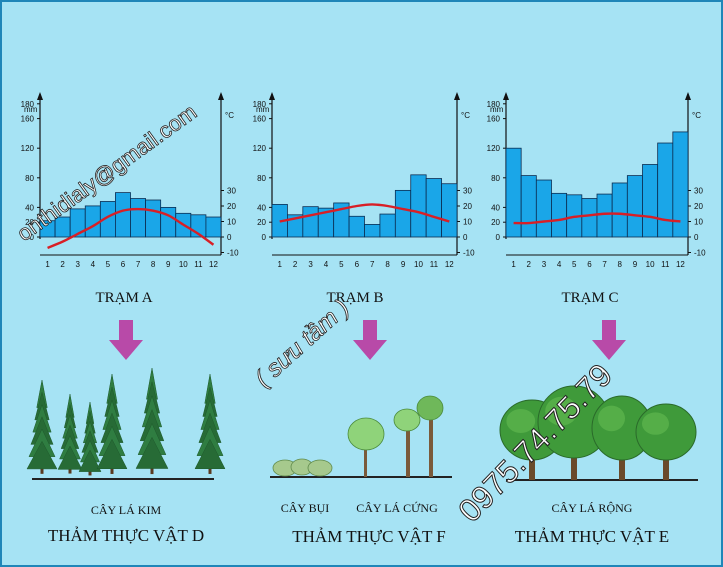  Describe the element at coordinates (123, 298) in the screenshot. I see `station-title: TRẠM A` at that location.